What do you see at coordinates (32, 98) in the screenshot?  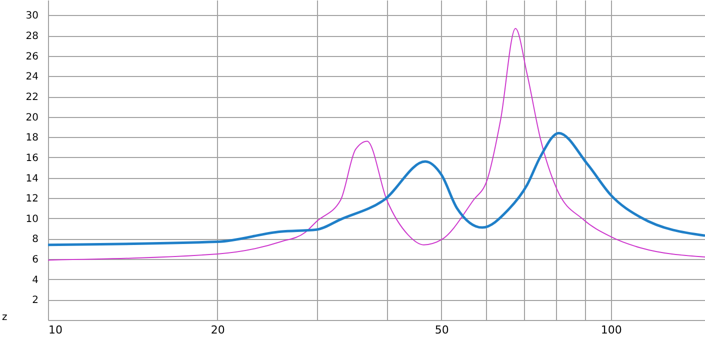 I see `y-tick-label: 22` at bounding box center [32, 98].